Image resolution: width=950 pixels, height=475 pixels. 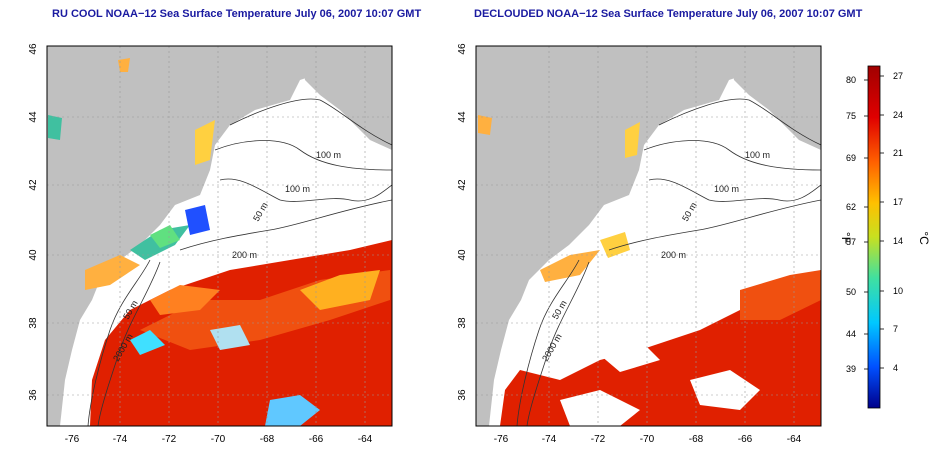 What do you see at coordinates (696, 439) in the screenshot?
I see `right-x-tick: -68` at bounding box center [696, 439].